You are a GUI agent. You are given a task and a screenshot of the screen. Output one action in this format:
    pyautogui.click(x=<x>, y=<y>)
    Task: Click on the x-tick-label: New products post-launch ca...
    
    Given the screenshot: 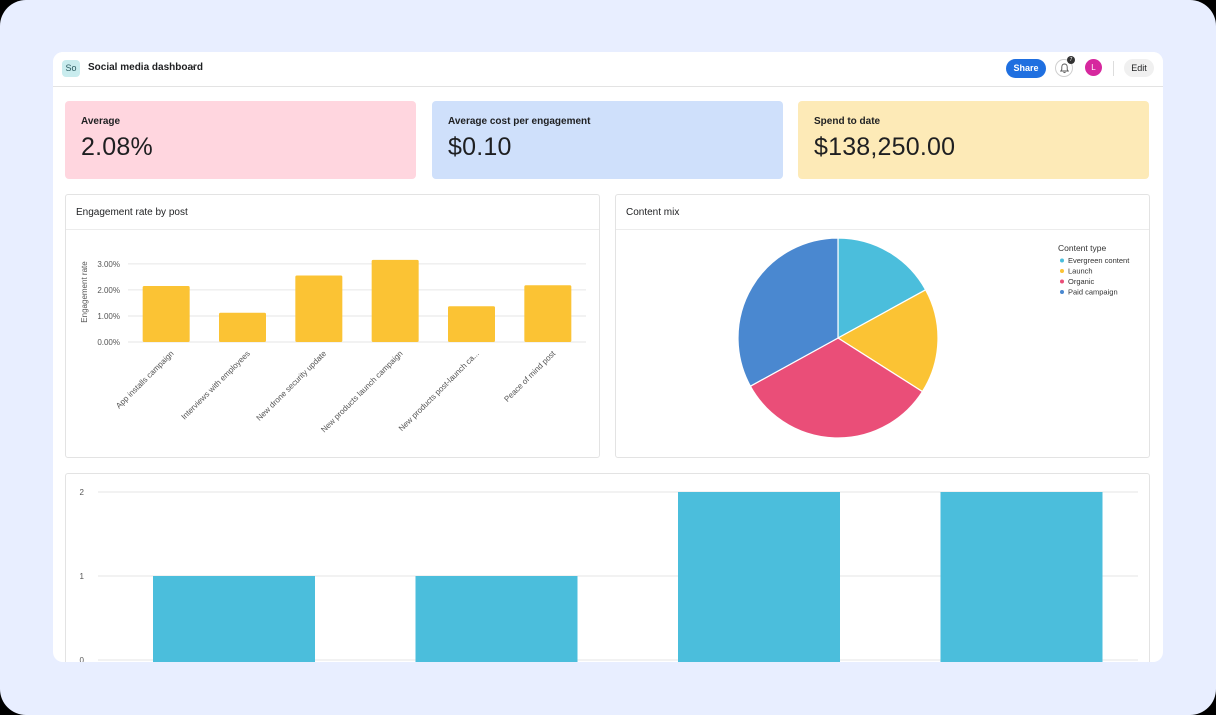 What is the action you would take?
    pyautogui.click(x=439, y=391)
    